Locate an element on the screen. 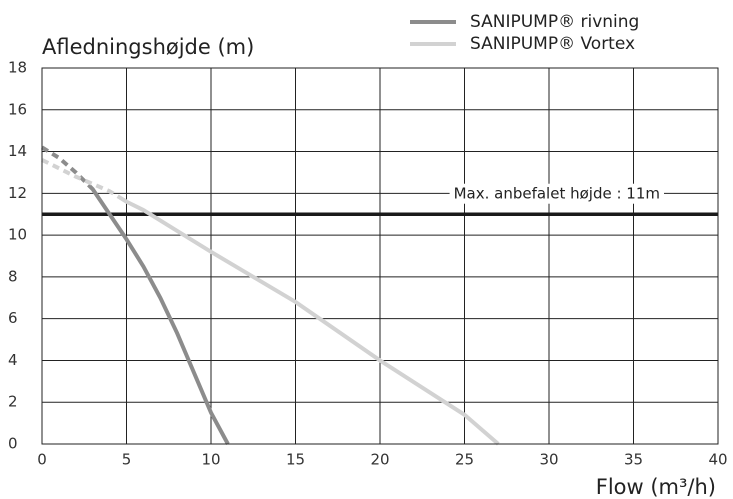  label-background is located at coordinates (556, 193).